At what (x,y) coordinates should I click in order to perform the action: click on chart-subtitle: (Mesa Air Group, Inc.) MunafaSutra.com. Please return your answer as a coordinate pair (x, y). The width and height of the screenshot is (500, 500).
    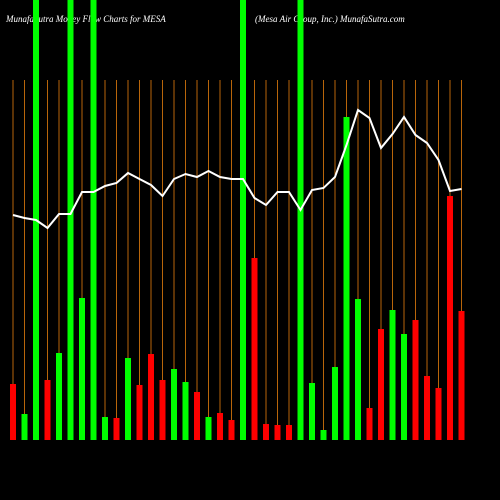
    Looking at the image, I should click on (330, 19).